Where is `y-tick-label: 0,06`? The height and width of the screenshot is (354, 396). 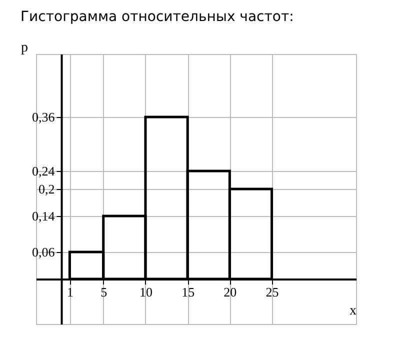
y-tick-label: 0,06 is located at coordinates (44, 252).